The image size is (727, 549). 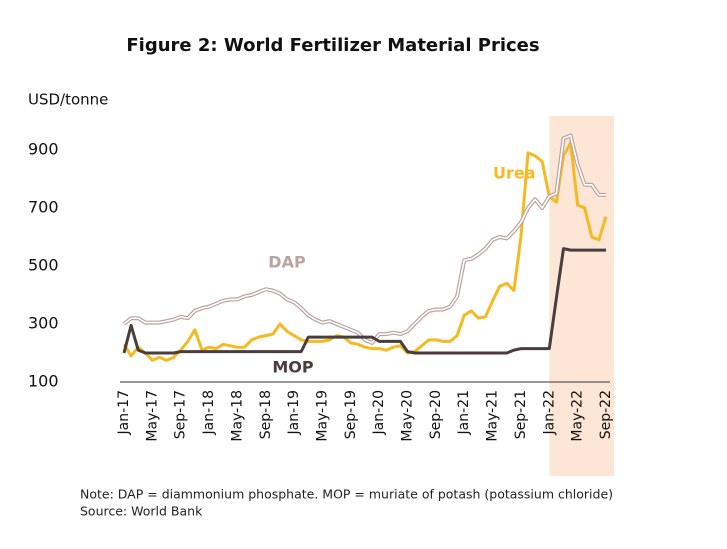 I want to click on x-tick-label: Sep-17, so click(x=181, y=414).